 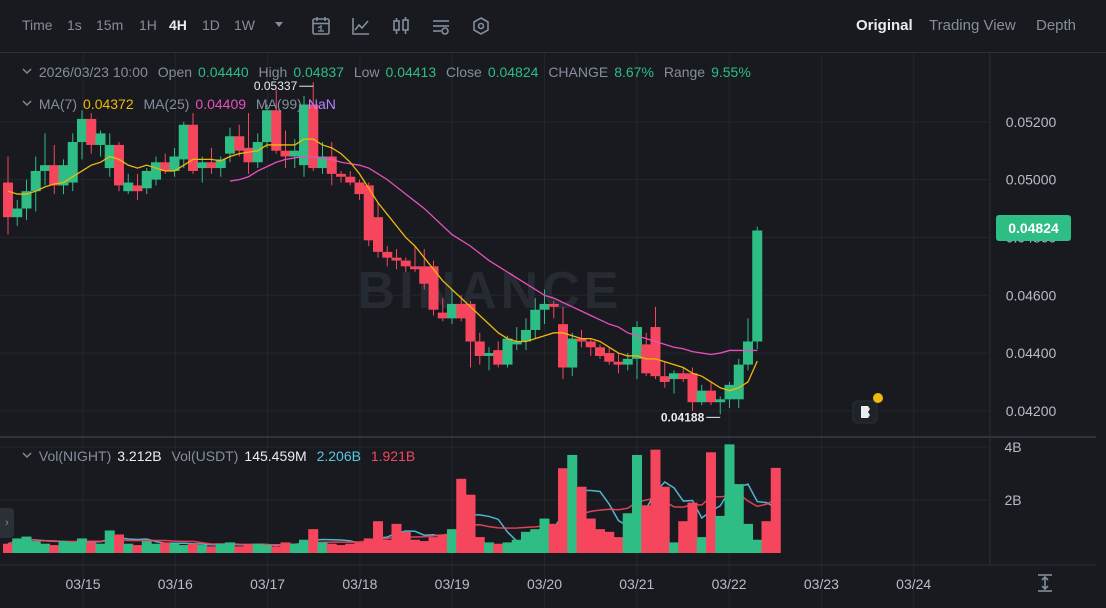 What do you see at coordinates (1031, 180) in the screenshot?
I see `price-axis-label: 0.05000` at bounding box center [1031, 180].